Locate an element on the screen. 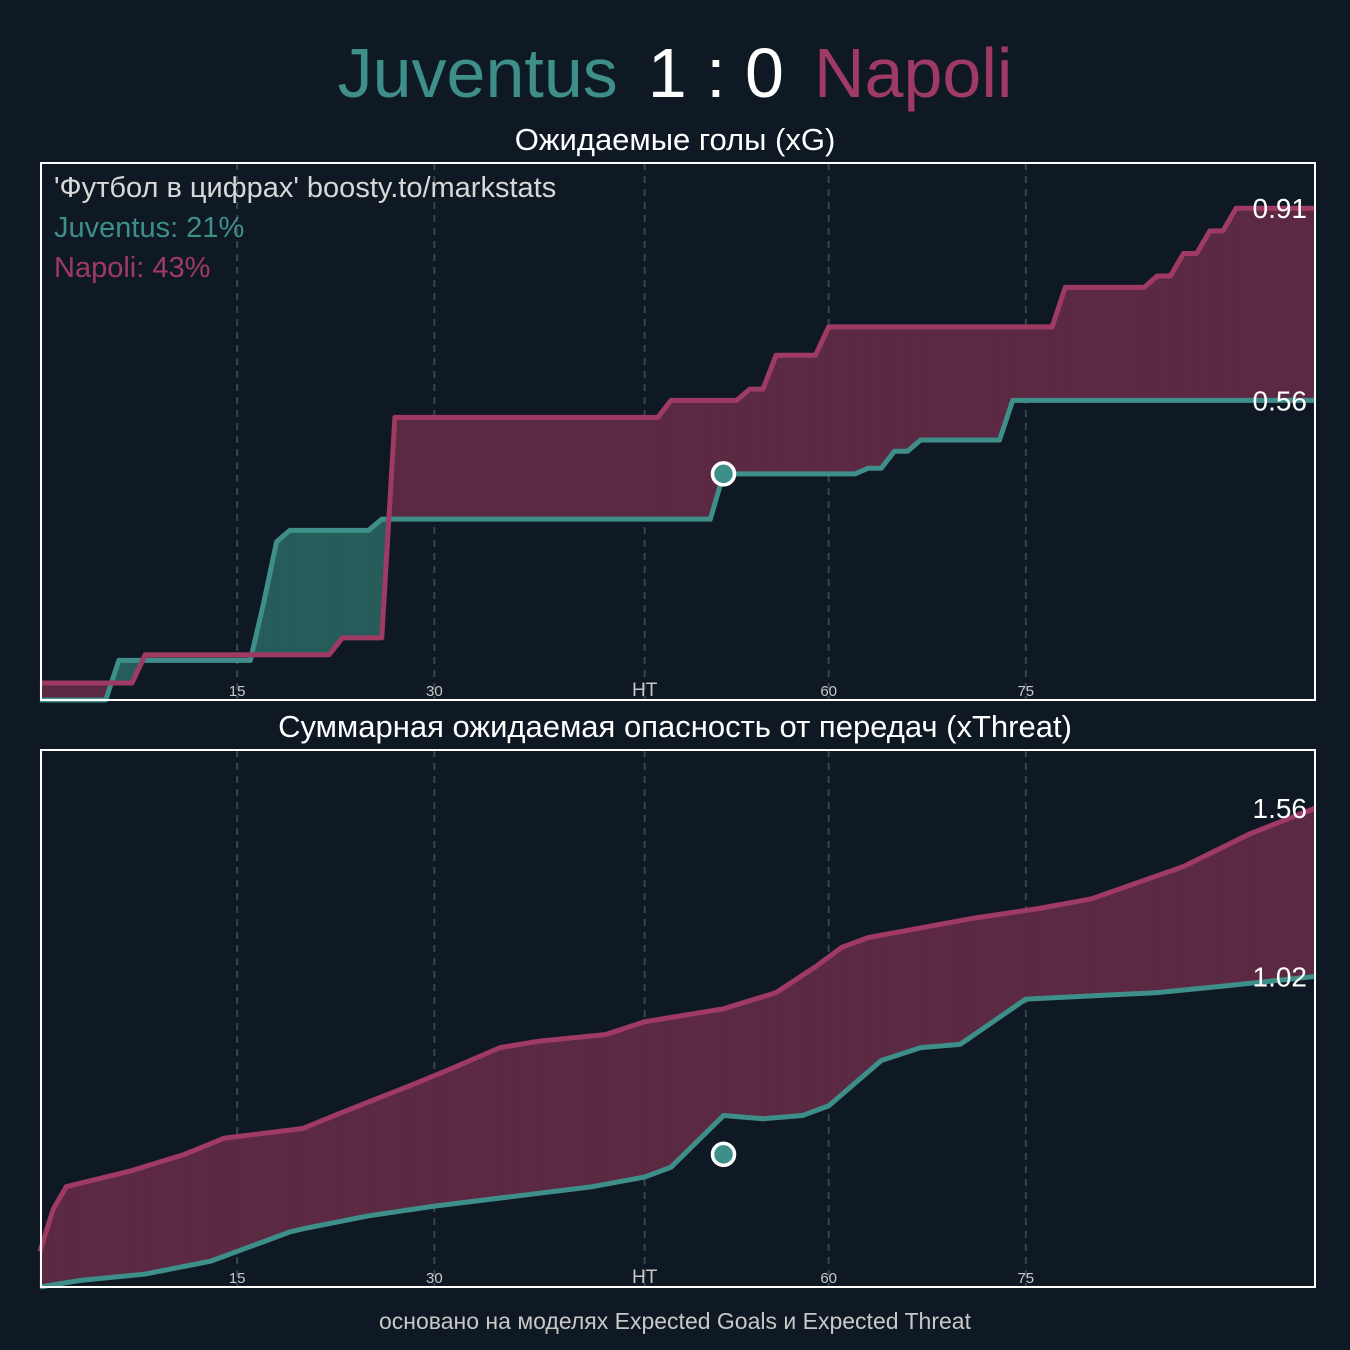  xthreat-tick-label: 15 is located at coordinates (237, 1278).